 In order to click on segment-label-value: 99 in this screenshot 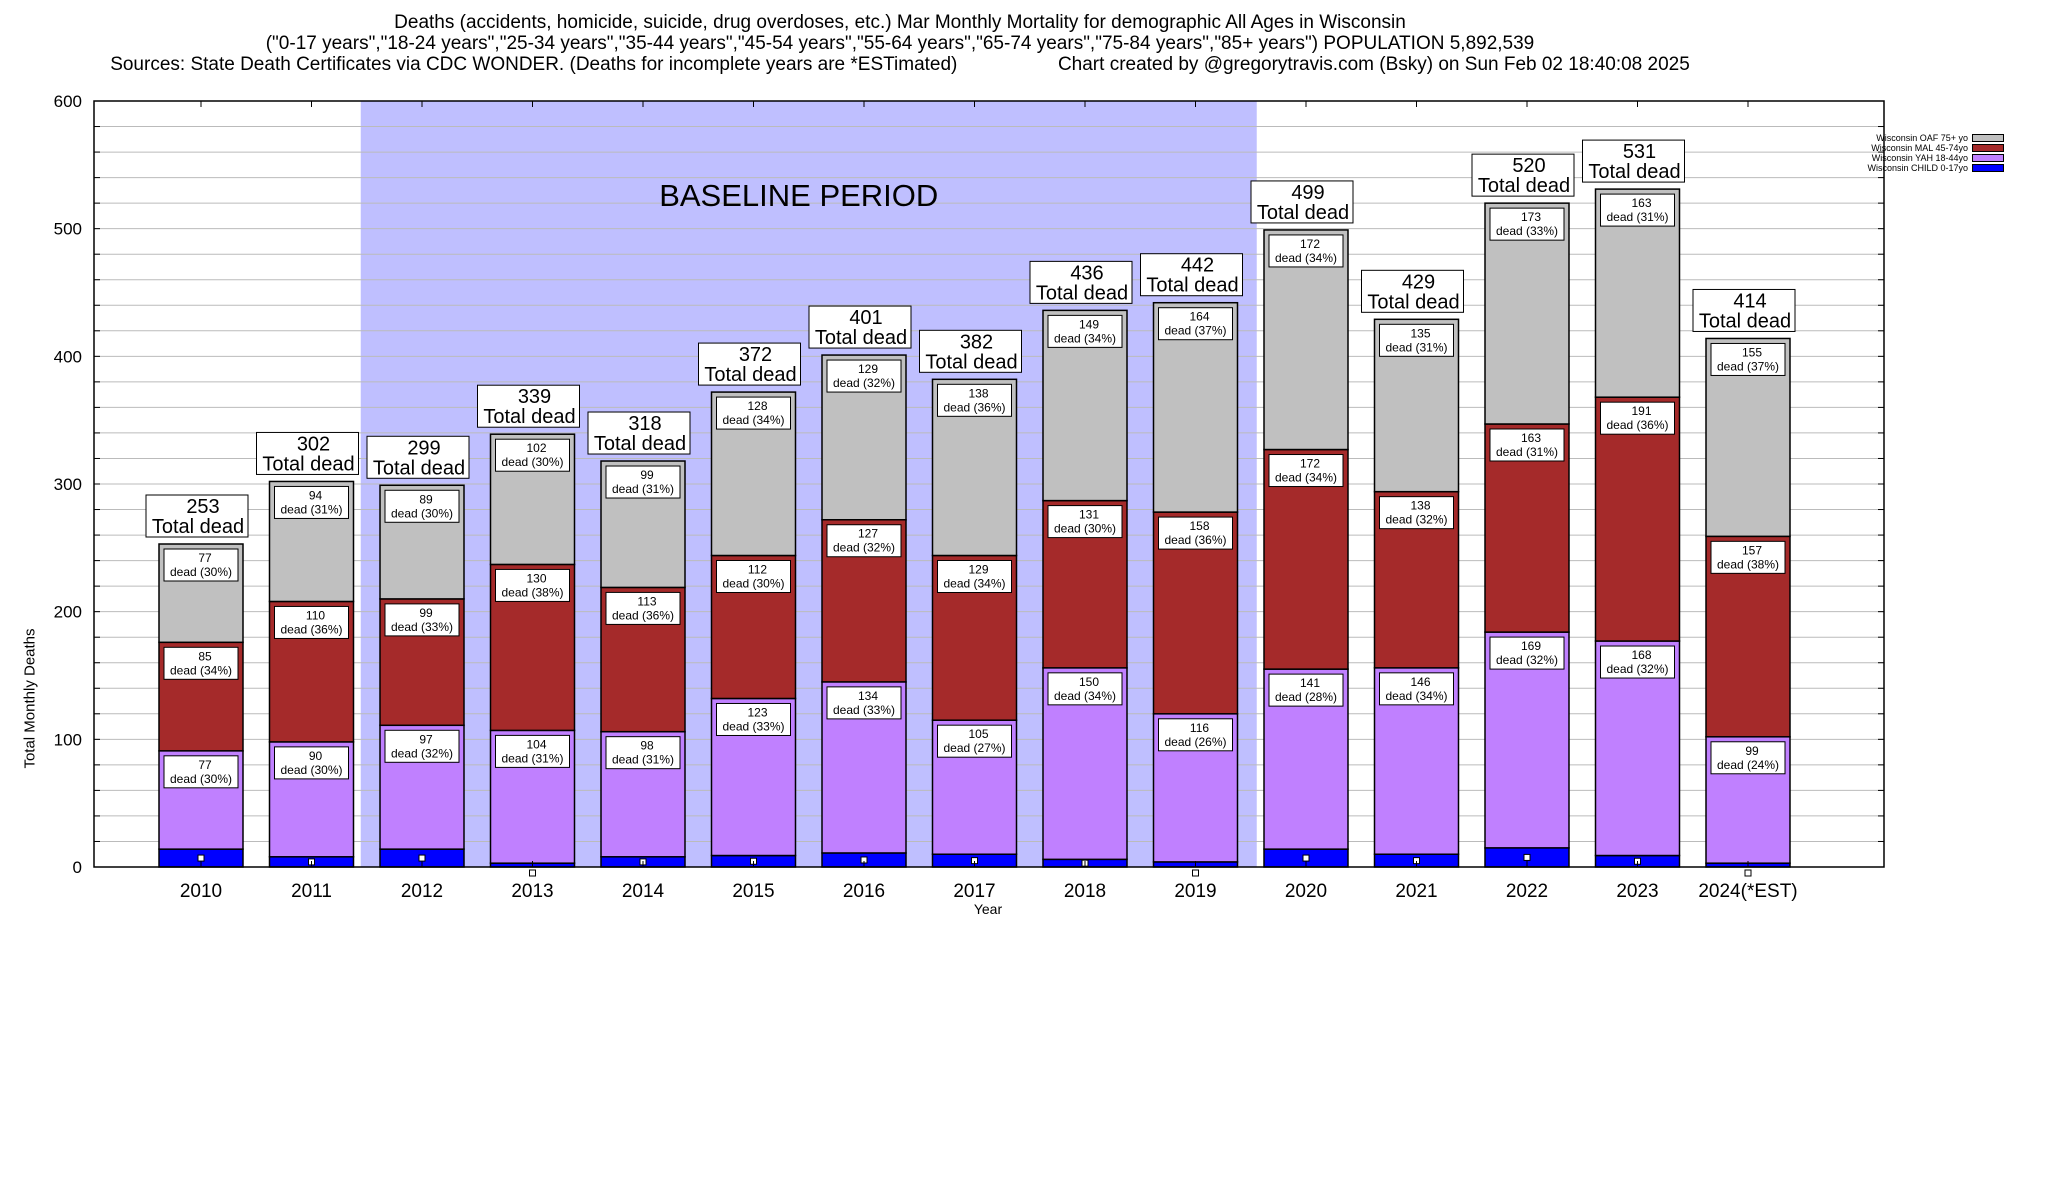, I will do `click(1752, 751)`.